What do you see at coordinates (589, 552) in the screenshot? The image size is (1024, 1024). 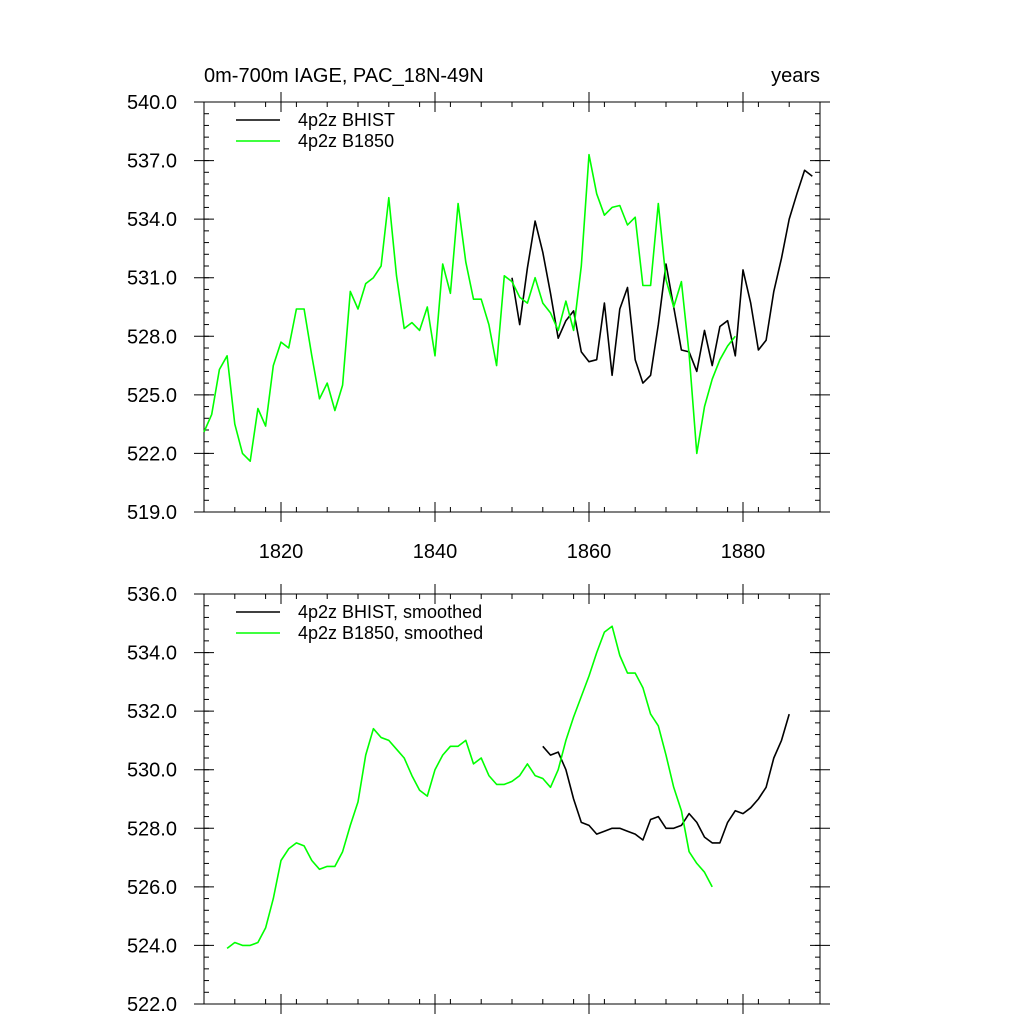 I see `x-tick-label: 1860` at bounding box center [589, 552].